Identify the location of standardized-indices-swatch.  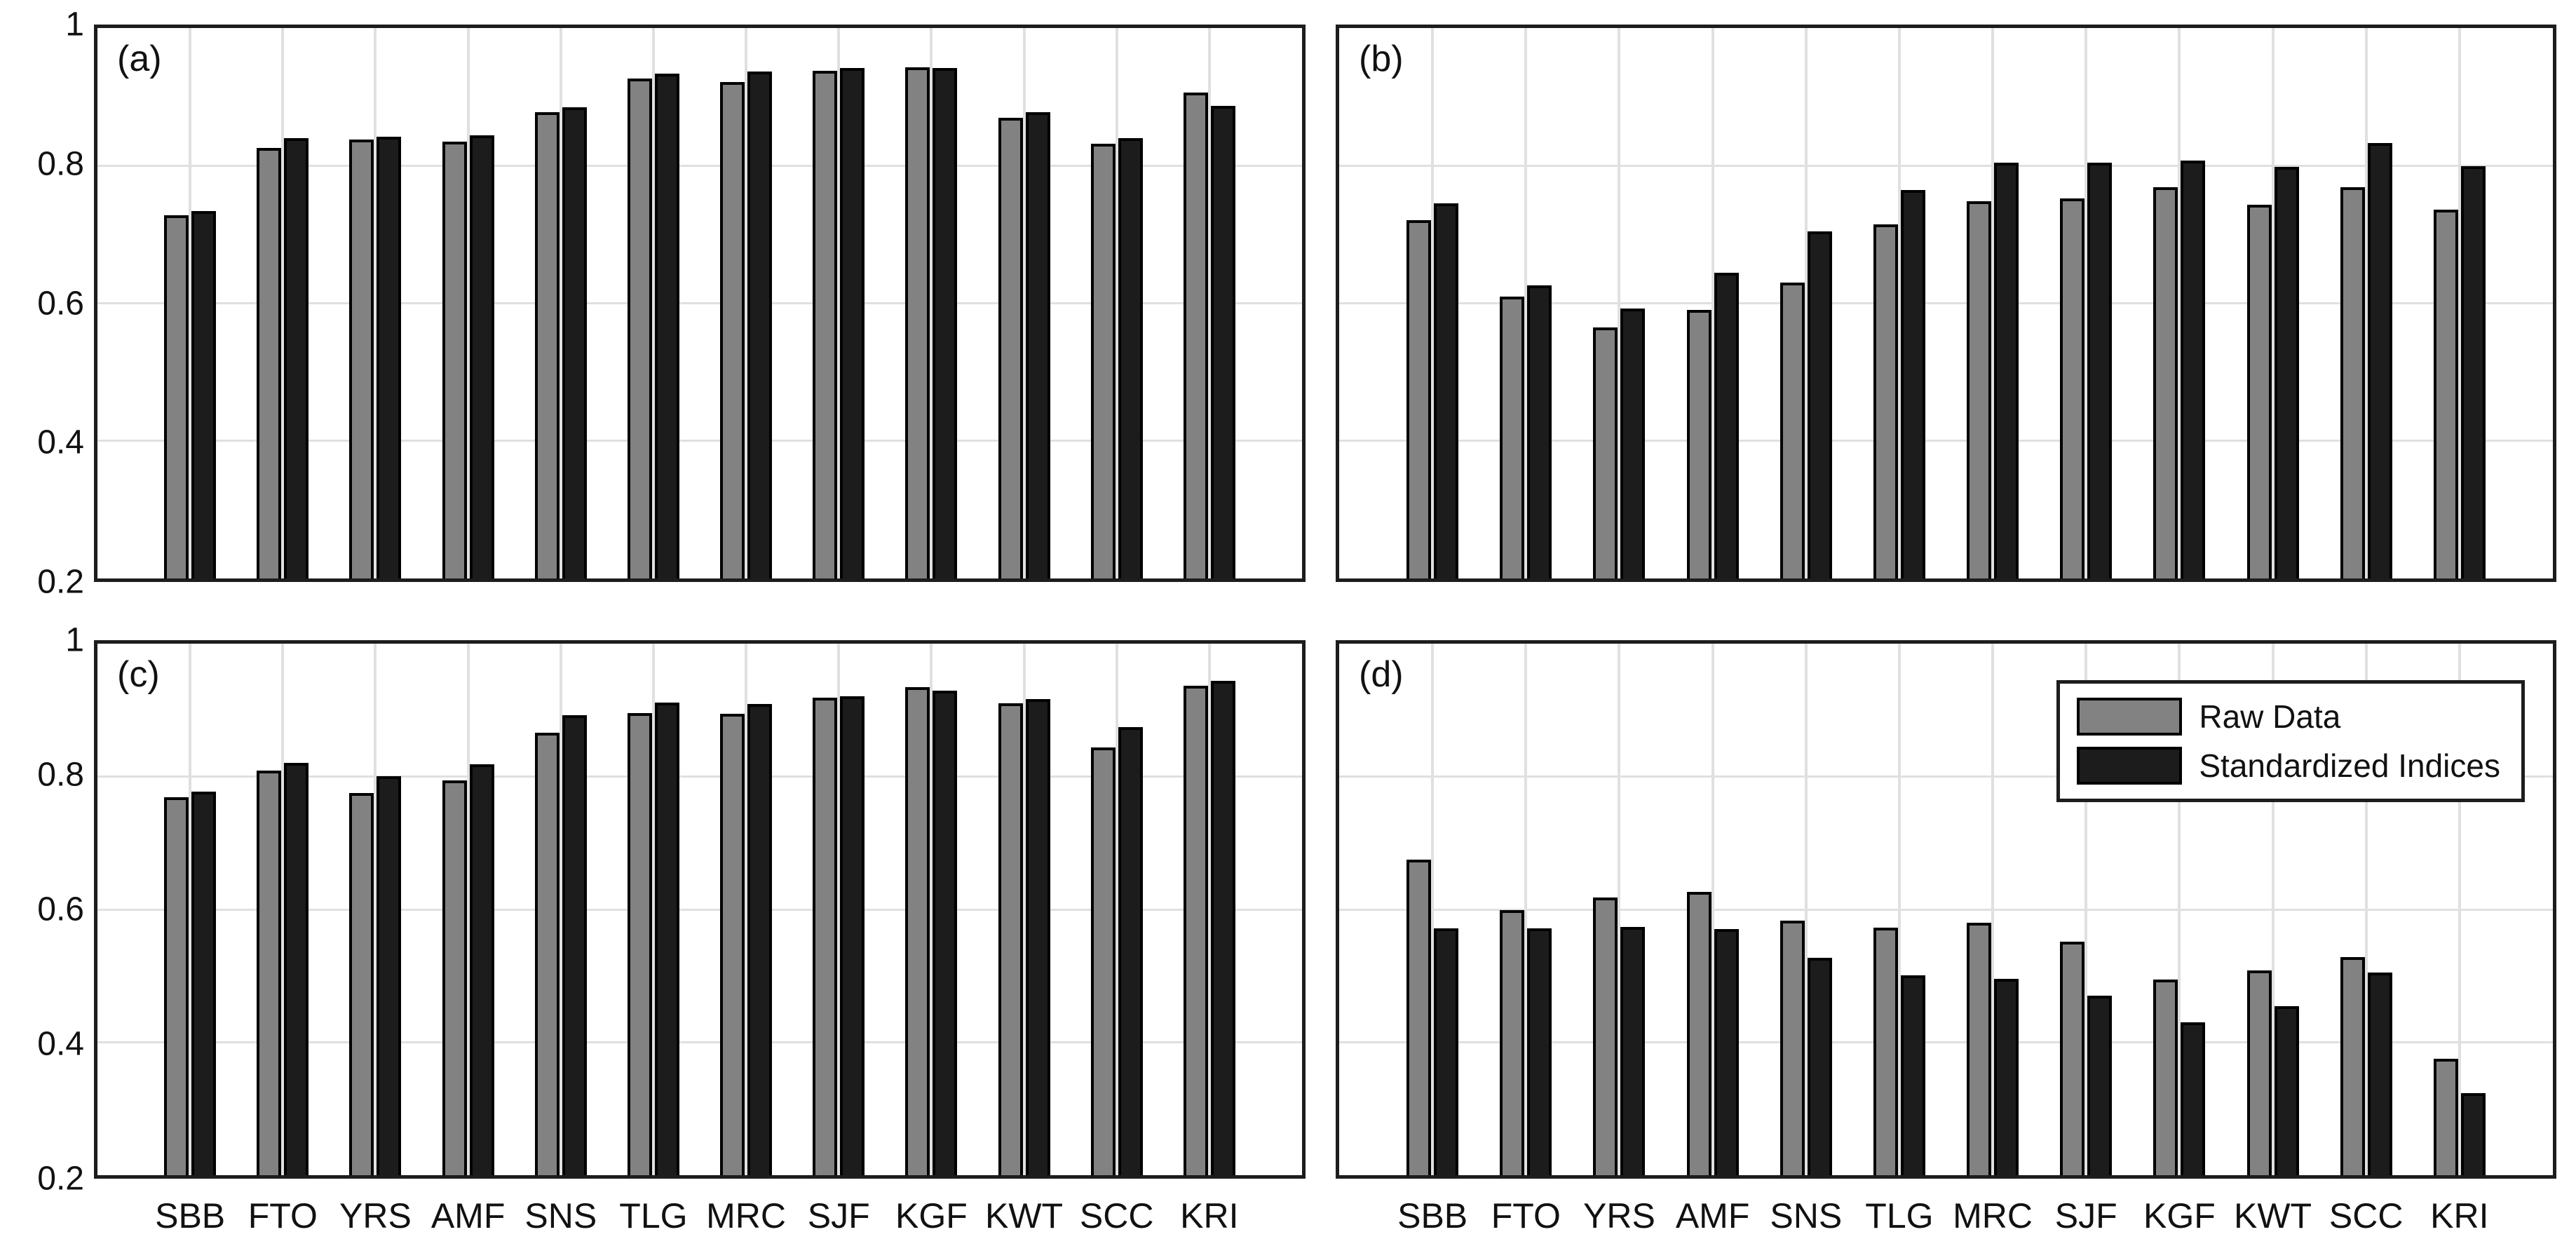
(2130, 766).